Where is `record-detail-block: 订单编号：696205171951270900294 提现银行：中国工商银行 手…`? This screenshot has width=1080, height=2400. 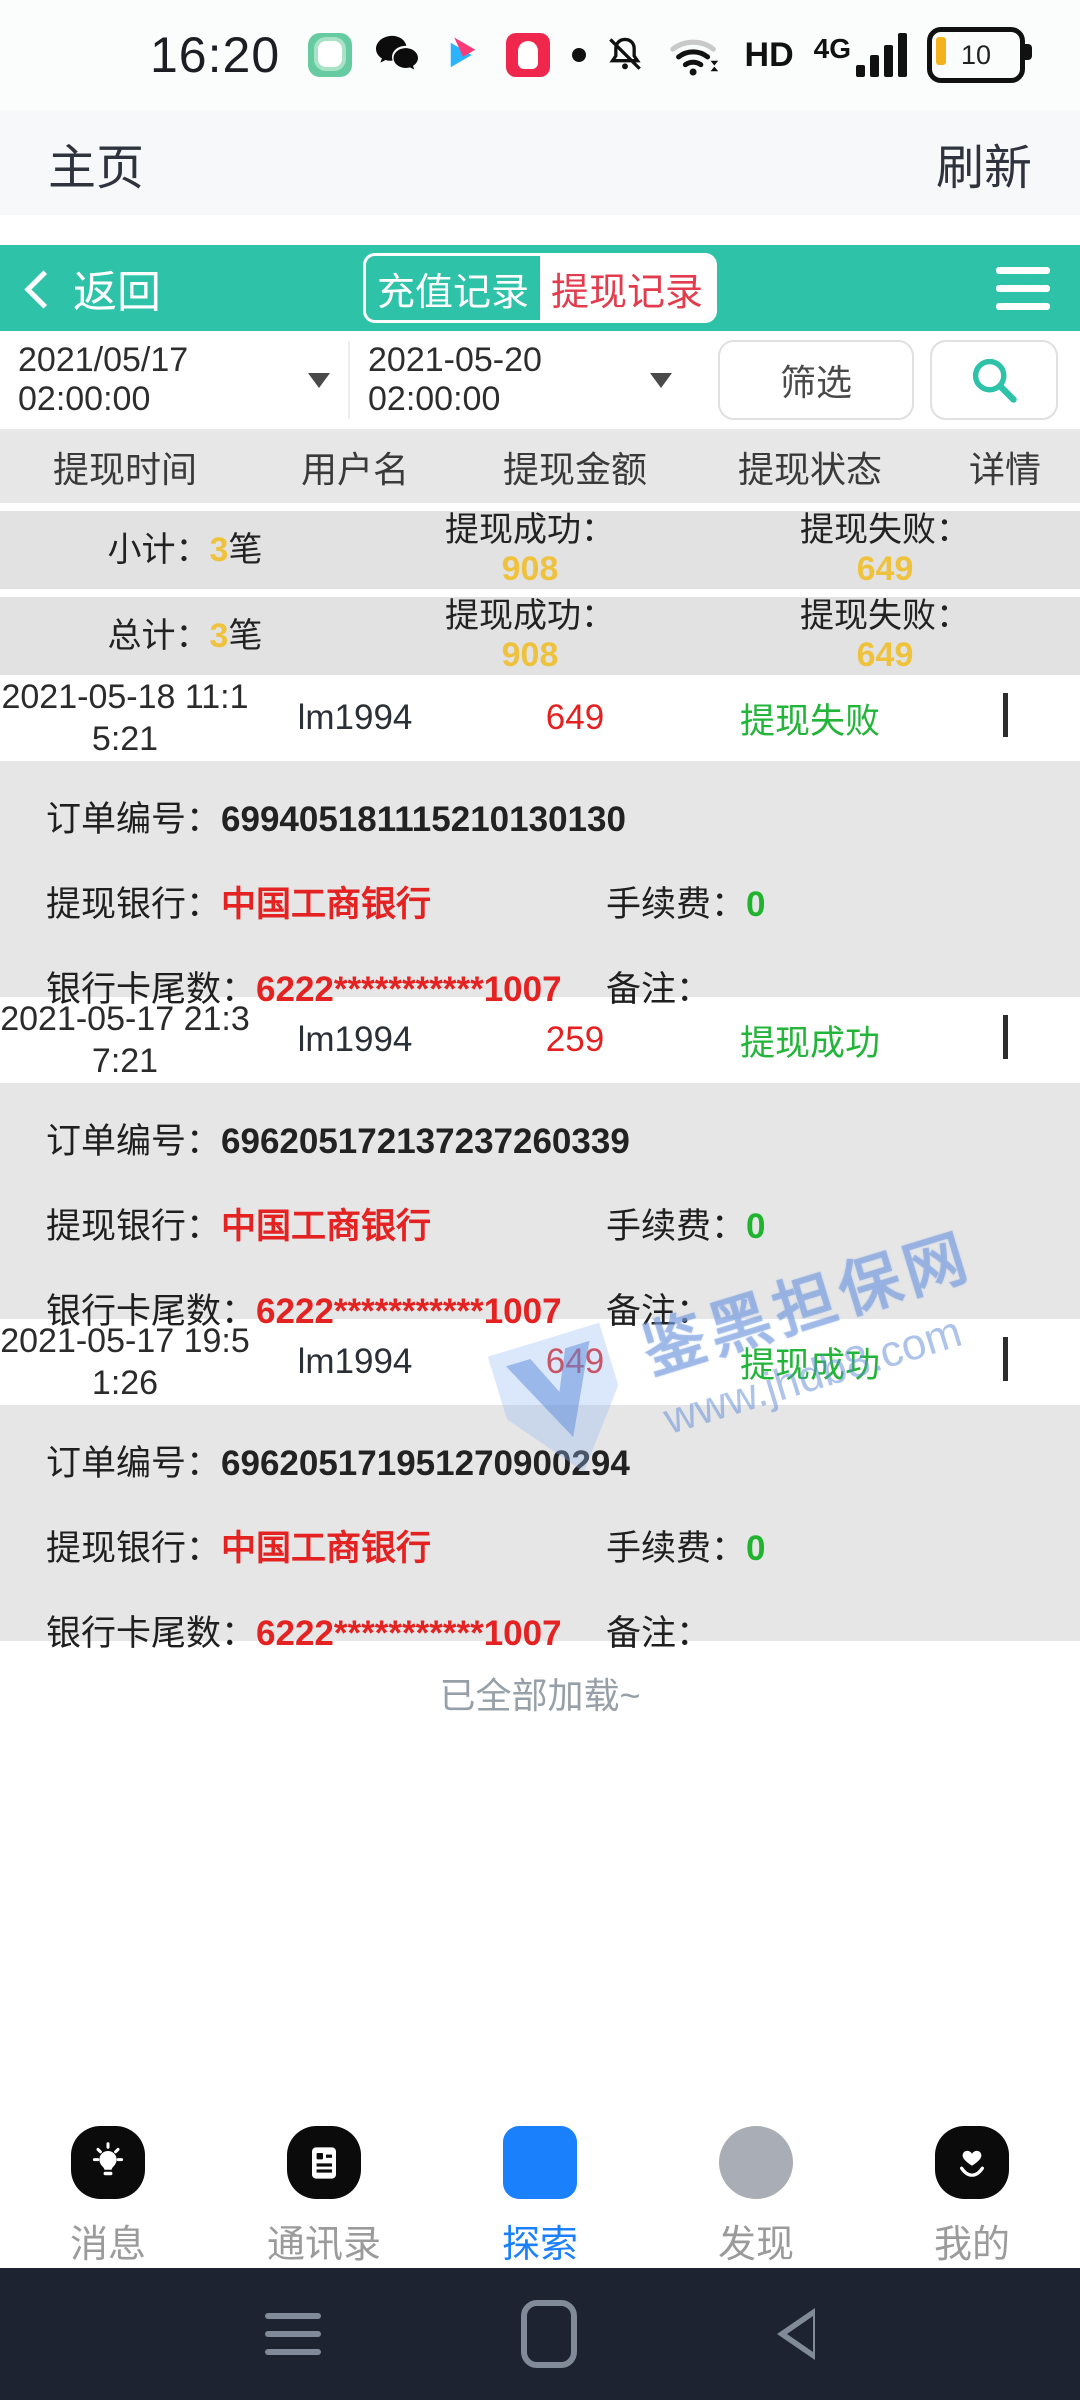 record-detail-block: 订单编号：696205171951270900294 提现银行：中国工商银行 手… is located at coordinates (540, 1529).